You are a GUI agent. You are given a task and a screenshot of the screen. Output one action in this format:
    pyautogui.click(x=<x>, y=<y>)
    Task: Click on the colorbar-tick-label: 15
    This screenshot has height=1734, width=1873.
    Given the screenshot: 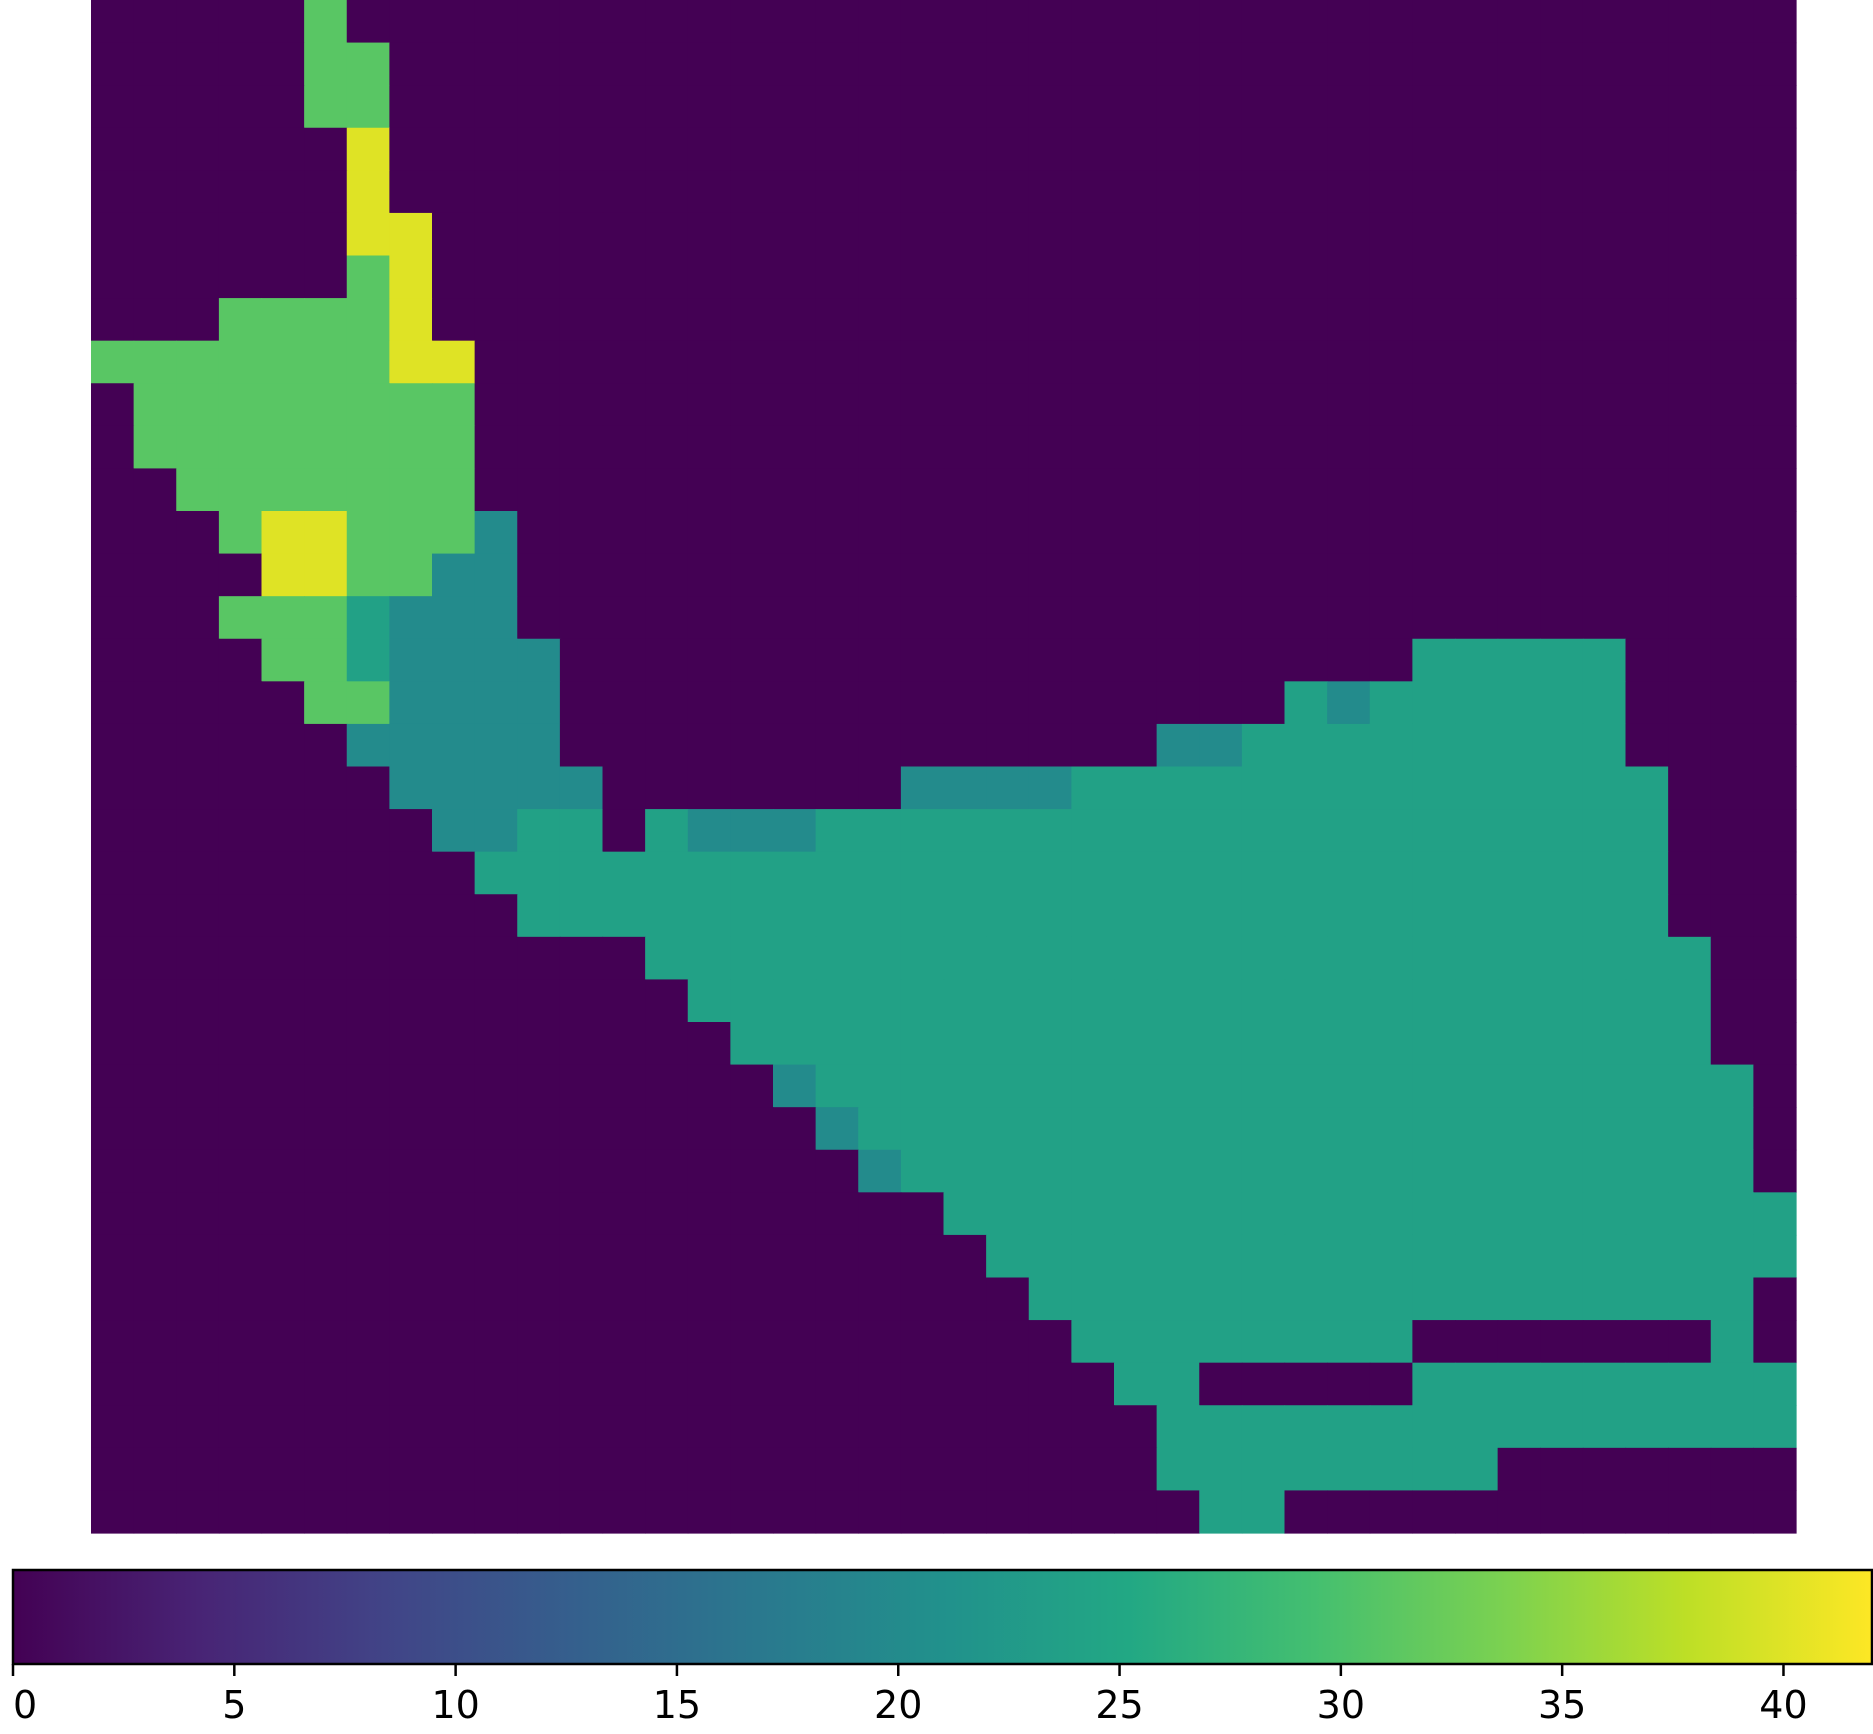 What is the action you would take?
    pyautogui.click(x=677, y=1705)
    